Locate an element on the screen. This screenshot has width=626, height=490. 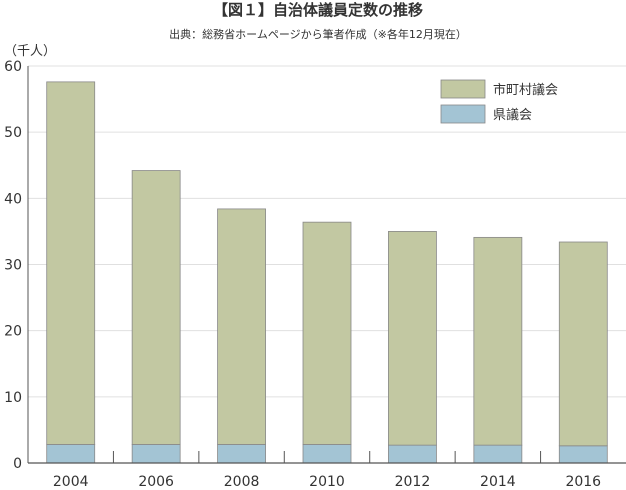
y-tick-label: 60 is located at coordinates (13, 67).